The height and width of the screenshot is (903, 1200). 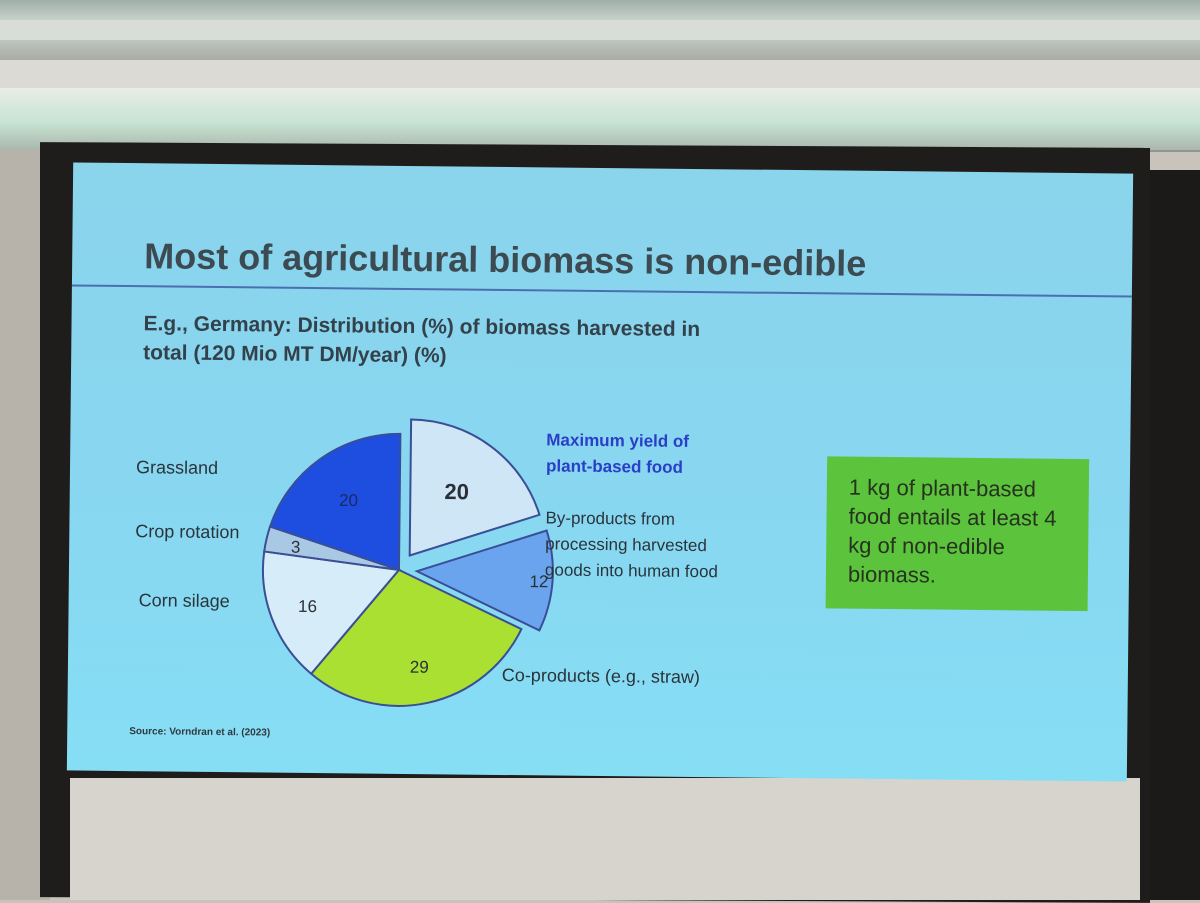 I want to click on dark-wall-panel, so click(x=1172, y=535).